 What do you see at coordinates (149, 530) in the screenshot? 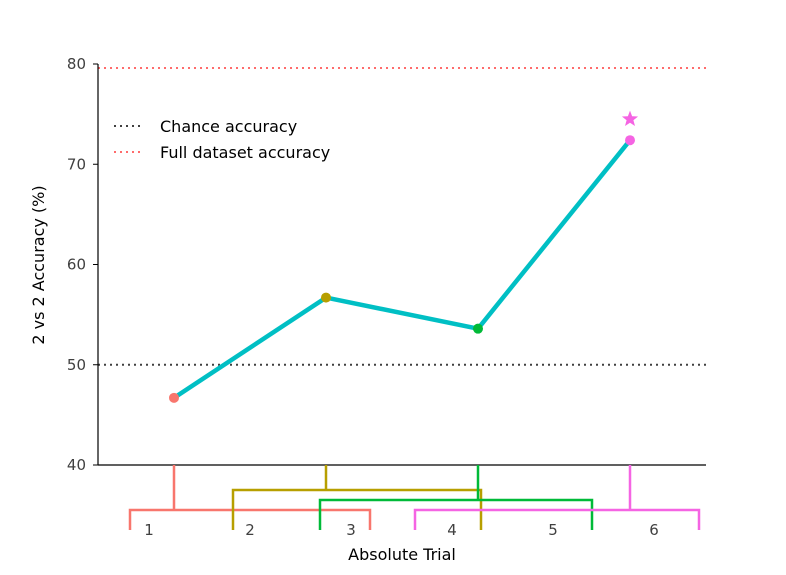
I see `trial-label-1: 1` at bounding box center [149, 530].